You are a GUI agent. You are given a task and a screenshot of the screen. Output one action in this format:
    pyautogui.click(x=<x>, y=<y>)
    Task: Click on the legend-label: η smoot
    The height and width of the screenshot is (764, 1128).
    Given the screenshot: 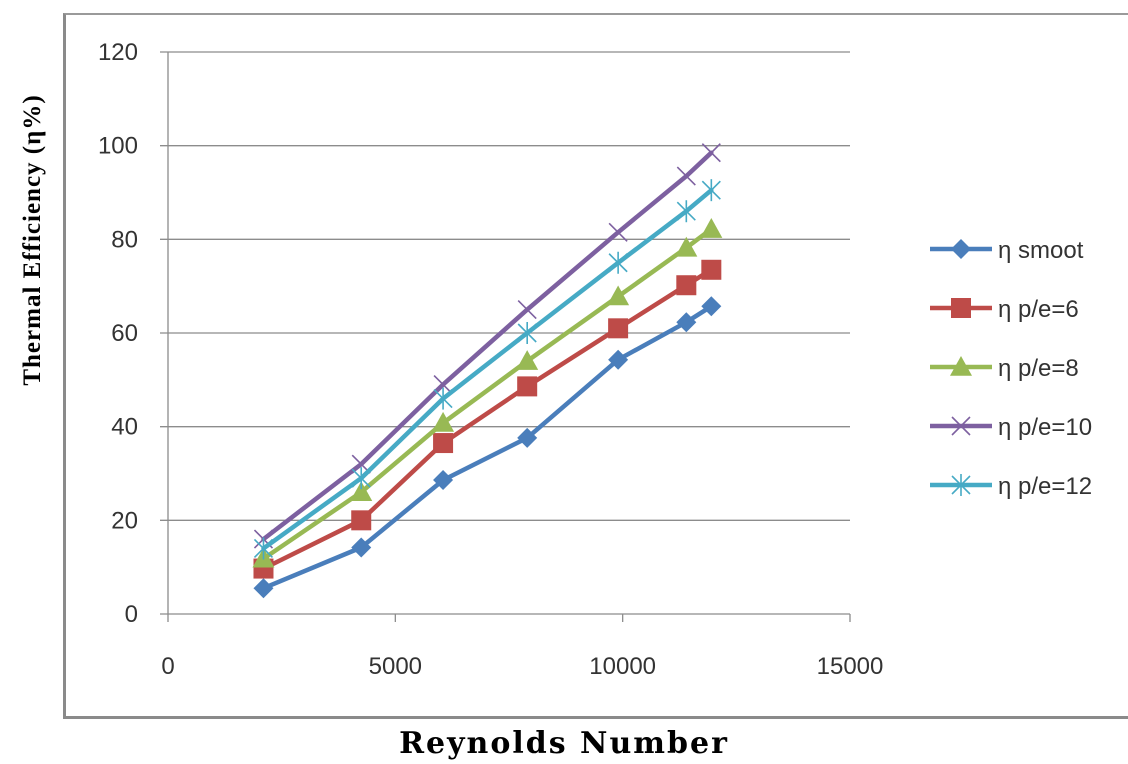 What is the action you would take?
    pyautogui.click(x=1041, y=250)
    